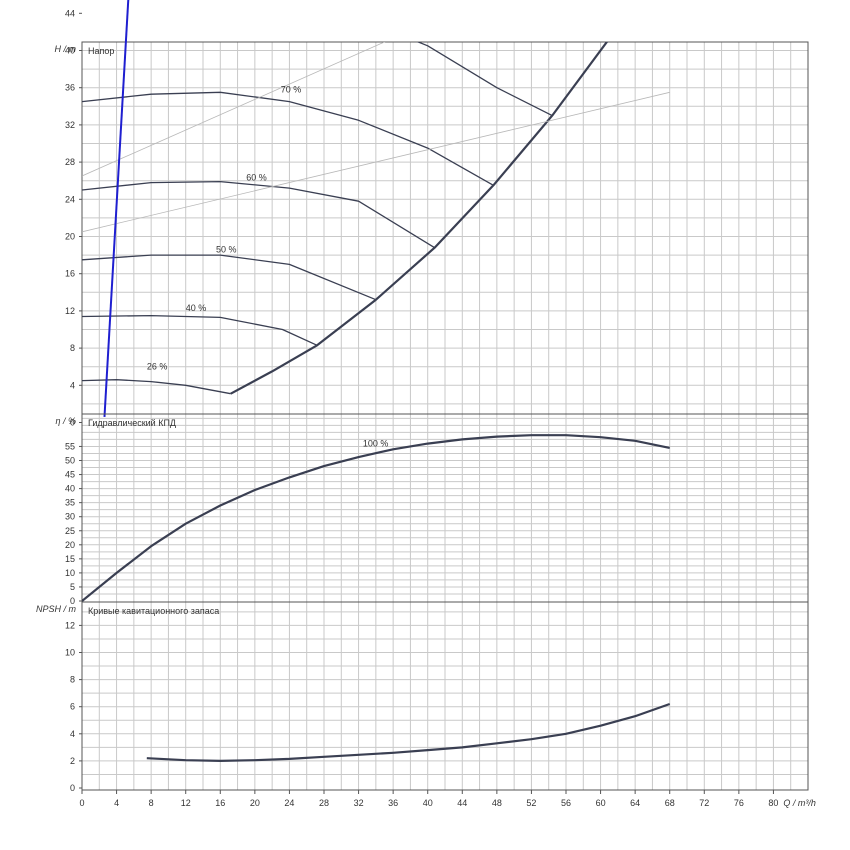 Image resolution: width=850 pixels, height=850 pixels. I want to click on x-tick-label: 8, so click(151, 803).